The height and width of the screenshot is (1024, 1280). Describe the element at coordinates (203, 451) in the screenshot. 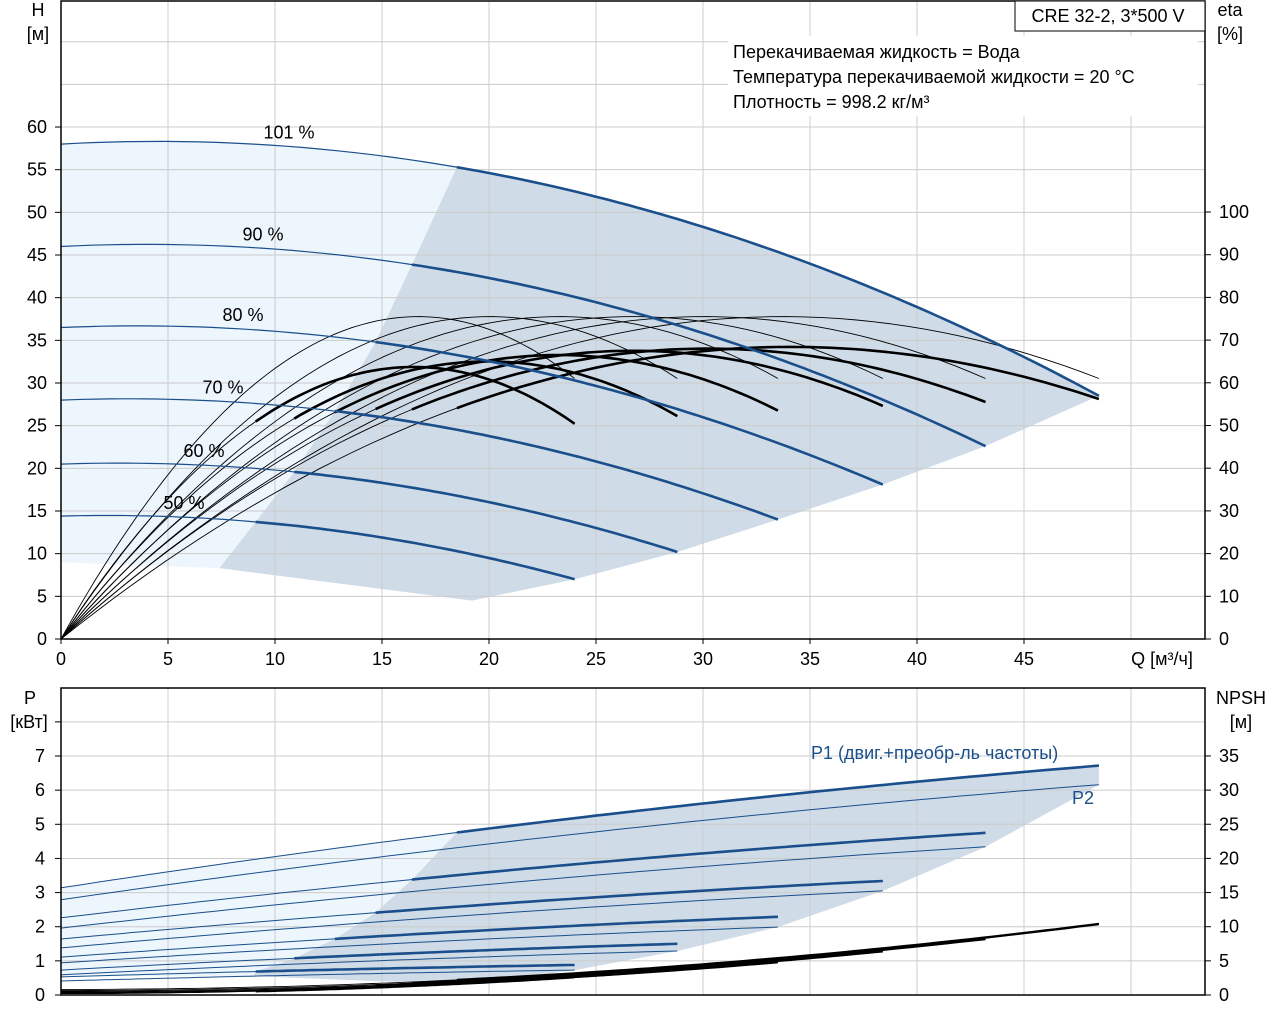

I see `speed-label: 60 %` at that location.